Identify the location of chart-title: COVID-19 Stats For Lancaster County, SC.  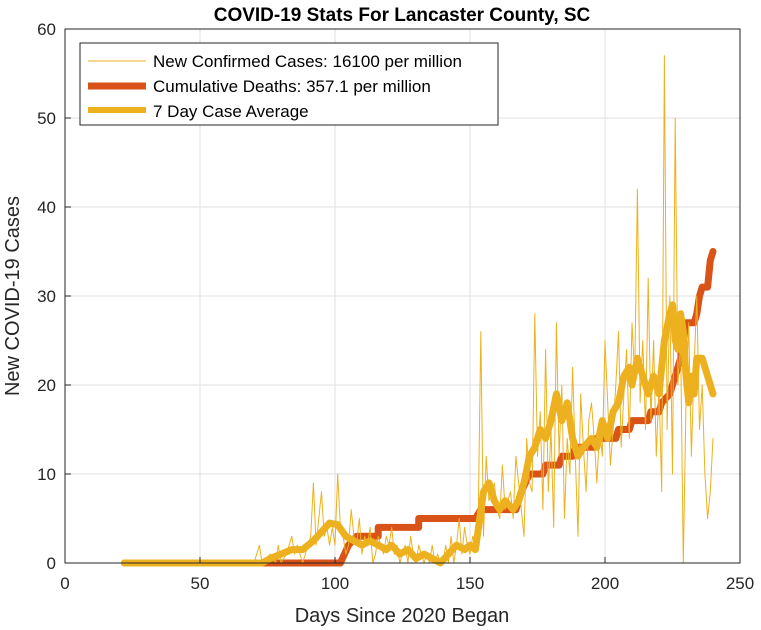
(402, 15).